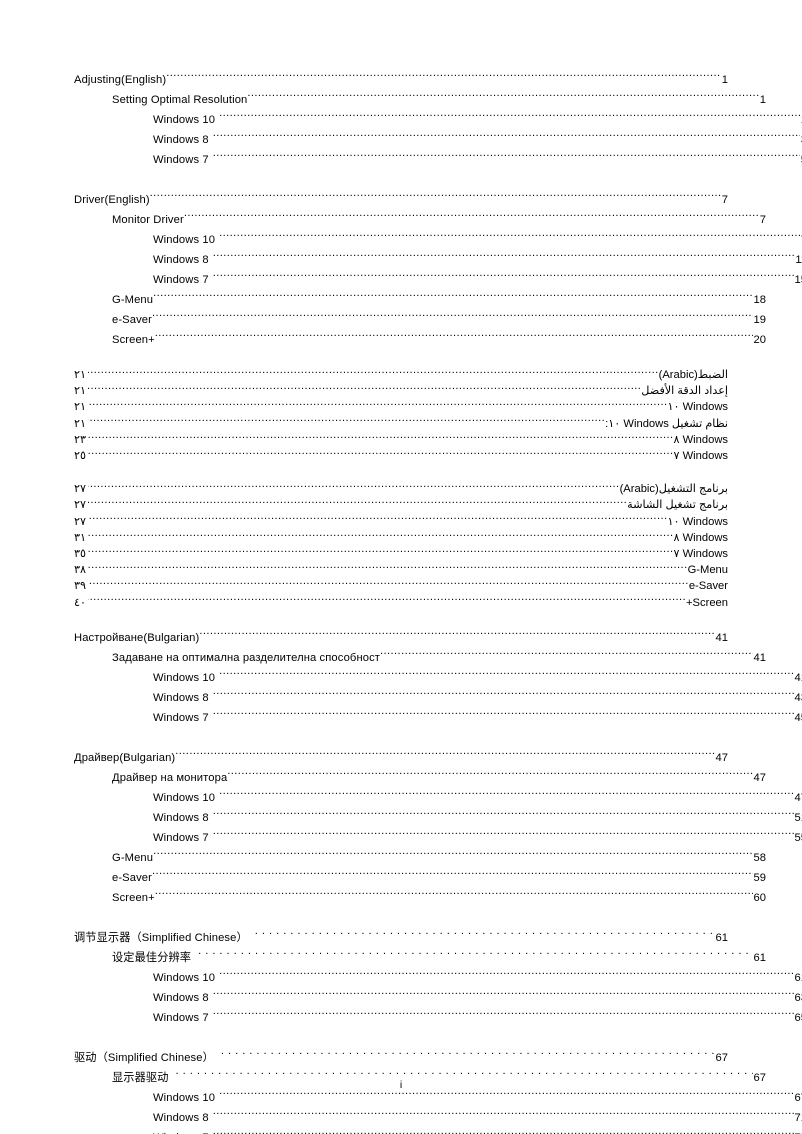 The width and height of the screenshot is (802, 1134). I want to click on toc-entry: 调节显示器（Simplified Chinese） 61, so click(401, 938).